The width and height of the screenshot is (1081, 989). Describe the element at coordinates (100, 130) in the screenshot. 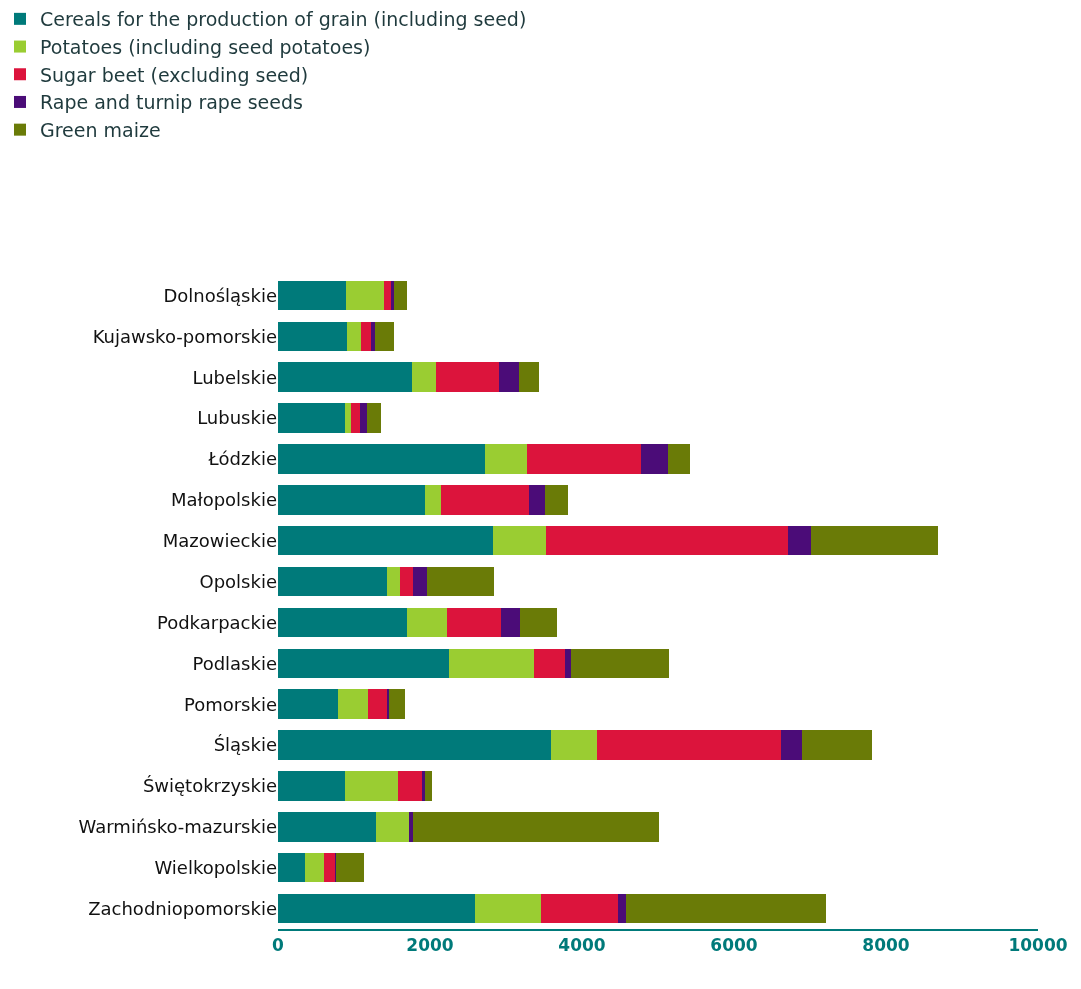

I see `legend-label: Green maize` at that location.